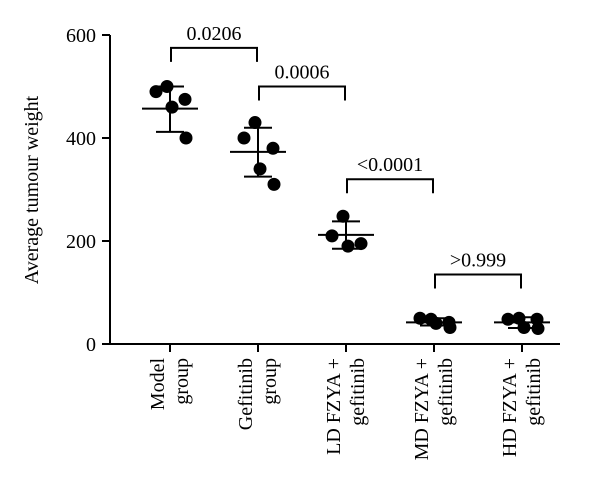  What do you see at coordinates (81, 139) in the screenshot?
I see `y-tick-label: 400` at bounding box center [81, 139].